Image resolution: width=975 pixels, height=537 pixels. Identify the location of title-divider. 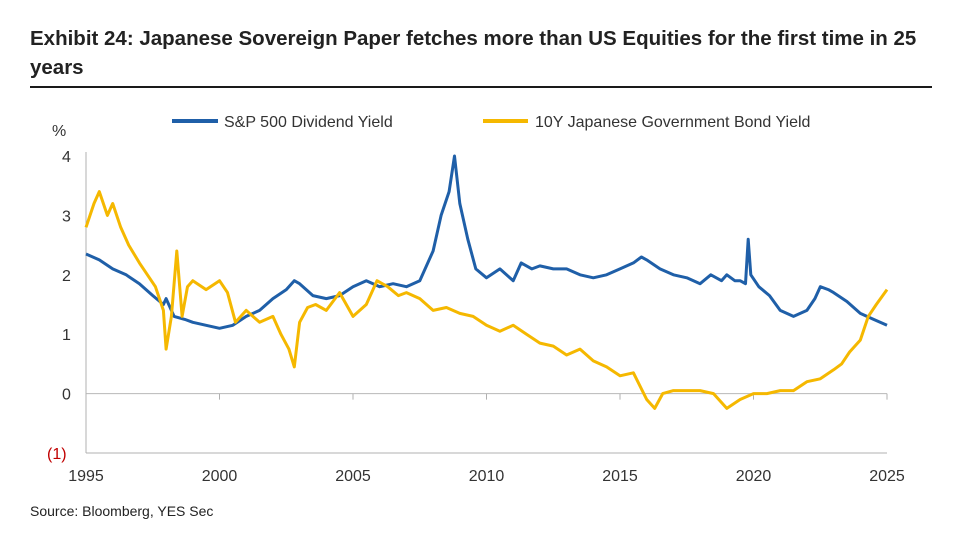
(481, 87).